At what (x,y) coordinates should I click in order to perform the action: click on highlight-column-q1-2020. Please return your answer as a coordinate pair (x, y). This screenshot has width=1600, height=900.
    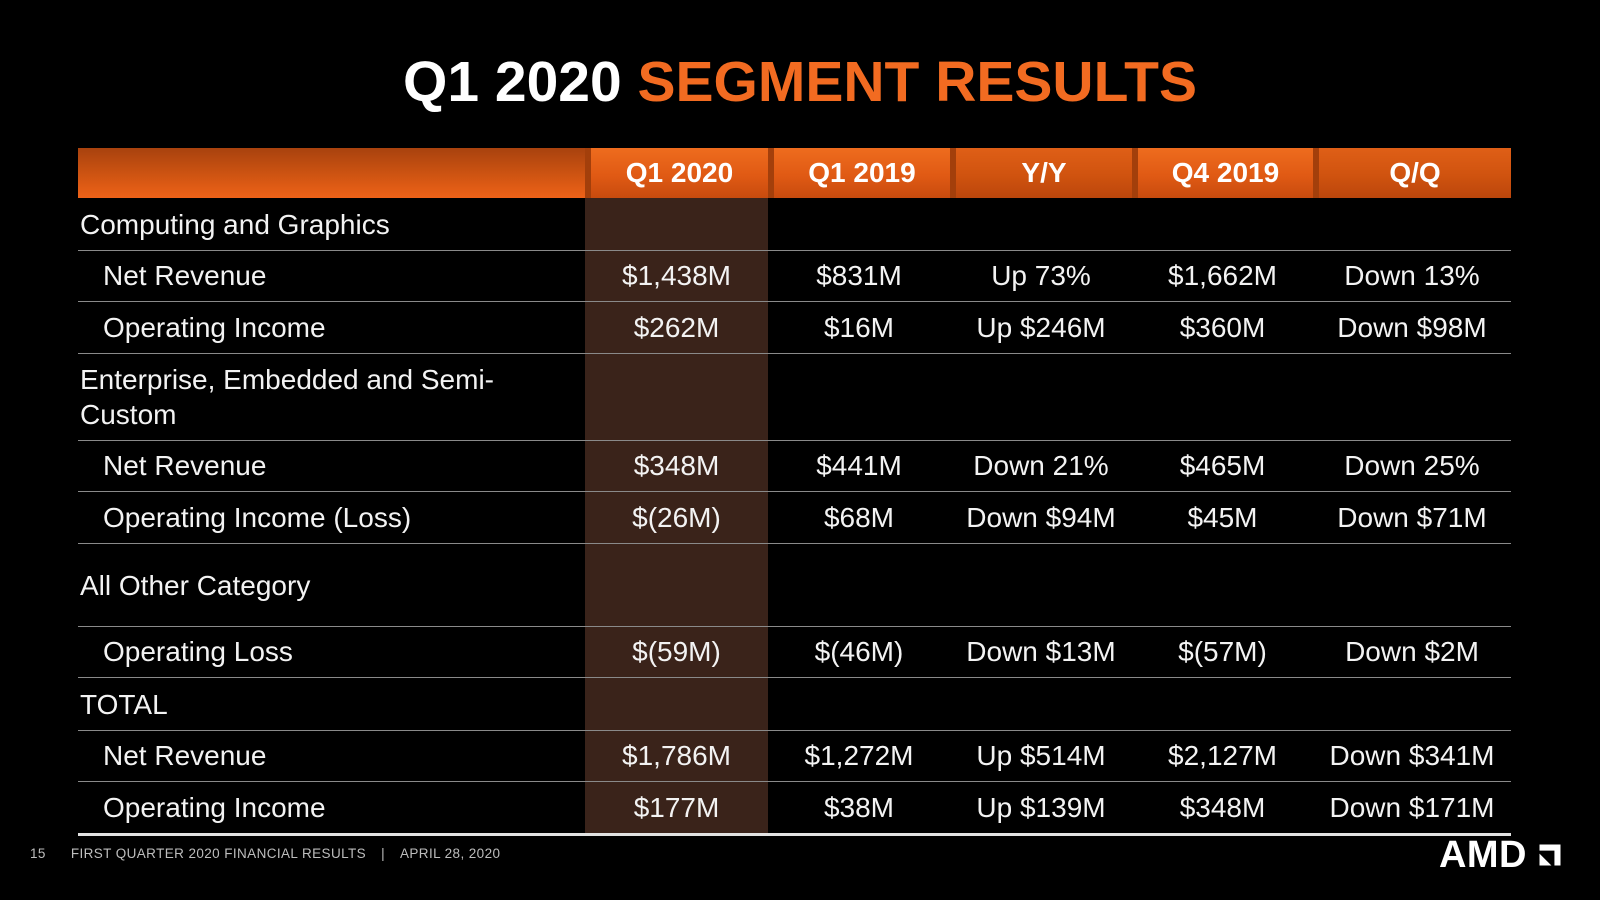
    Looking at the image, I should click on (676, 515).